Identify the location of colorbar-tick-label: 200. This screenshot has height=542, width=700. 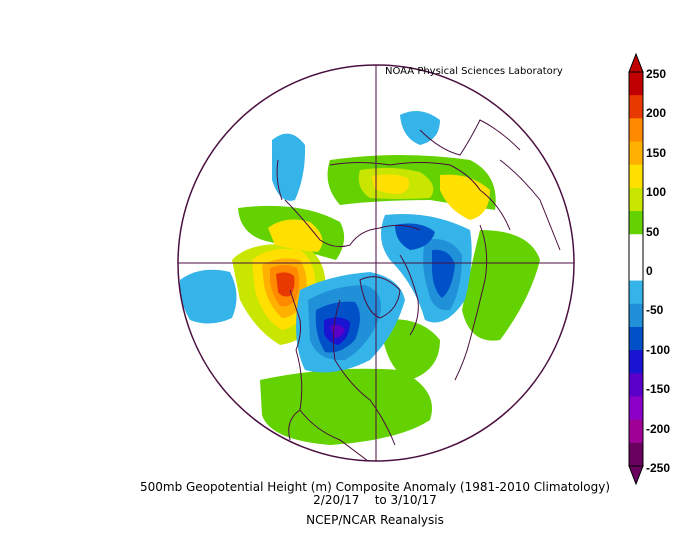
(656, 113).